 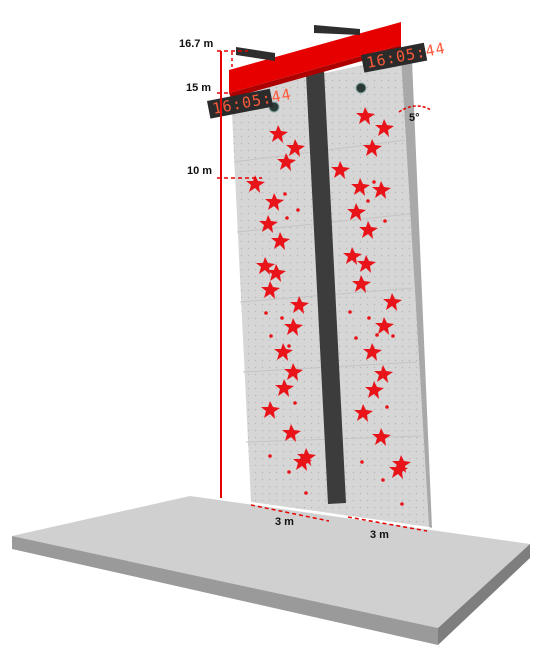 What do you see at coordinates (339, 518) in the screenshot?
I see `width-dimension-lines` at bounding box center [339, 518].